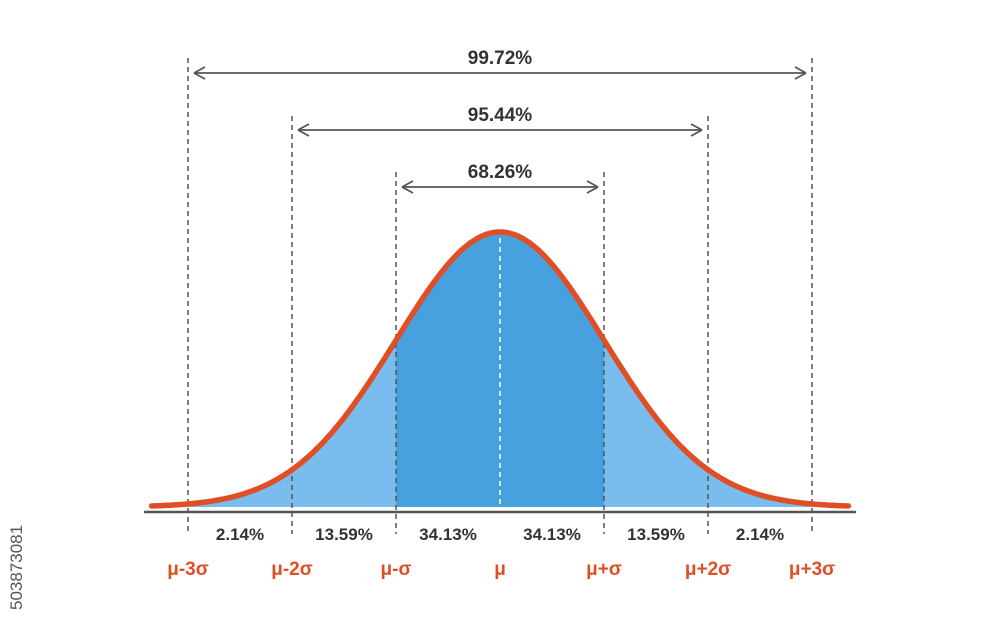 The width and height of the screenshot is (1000, 625). I want to click on sigma-labels: μ-3σ μ-2σ μ-σ μ μ+σ μ+2σ μ+3σ, so click(501, 569).